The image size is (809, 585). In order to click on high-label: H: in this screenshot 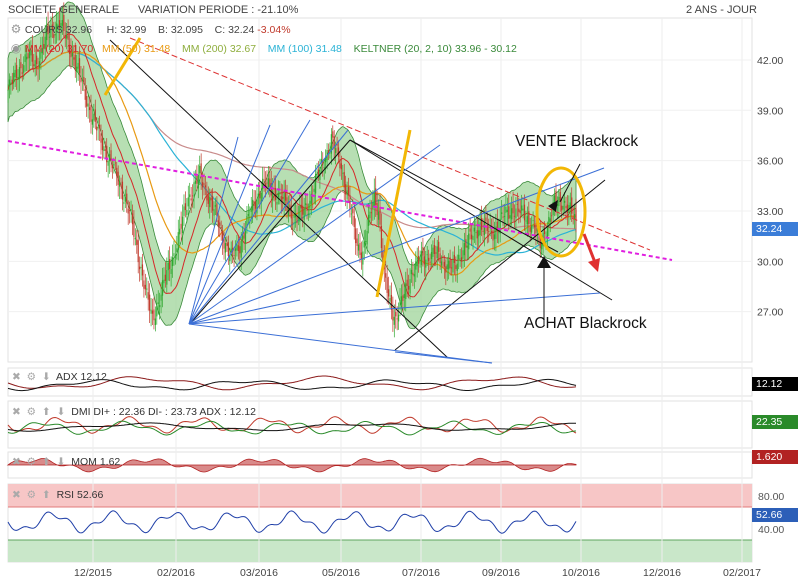, I will do `click(112, 30)`.